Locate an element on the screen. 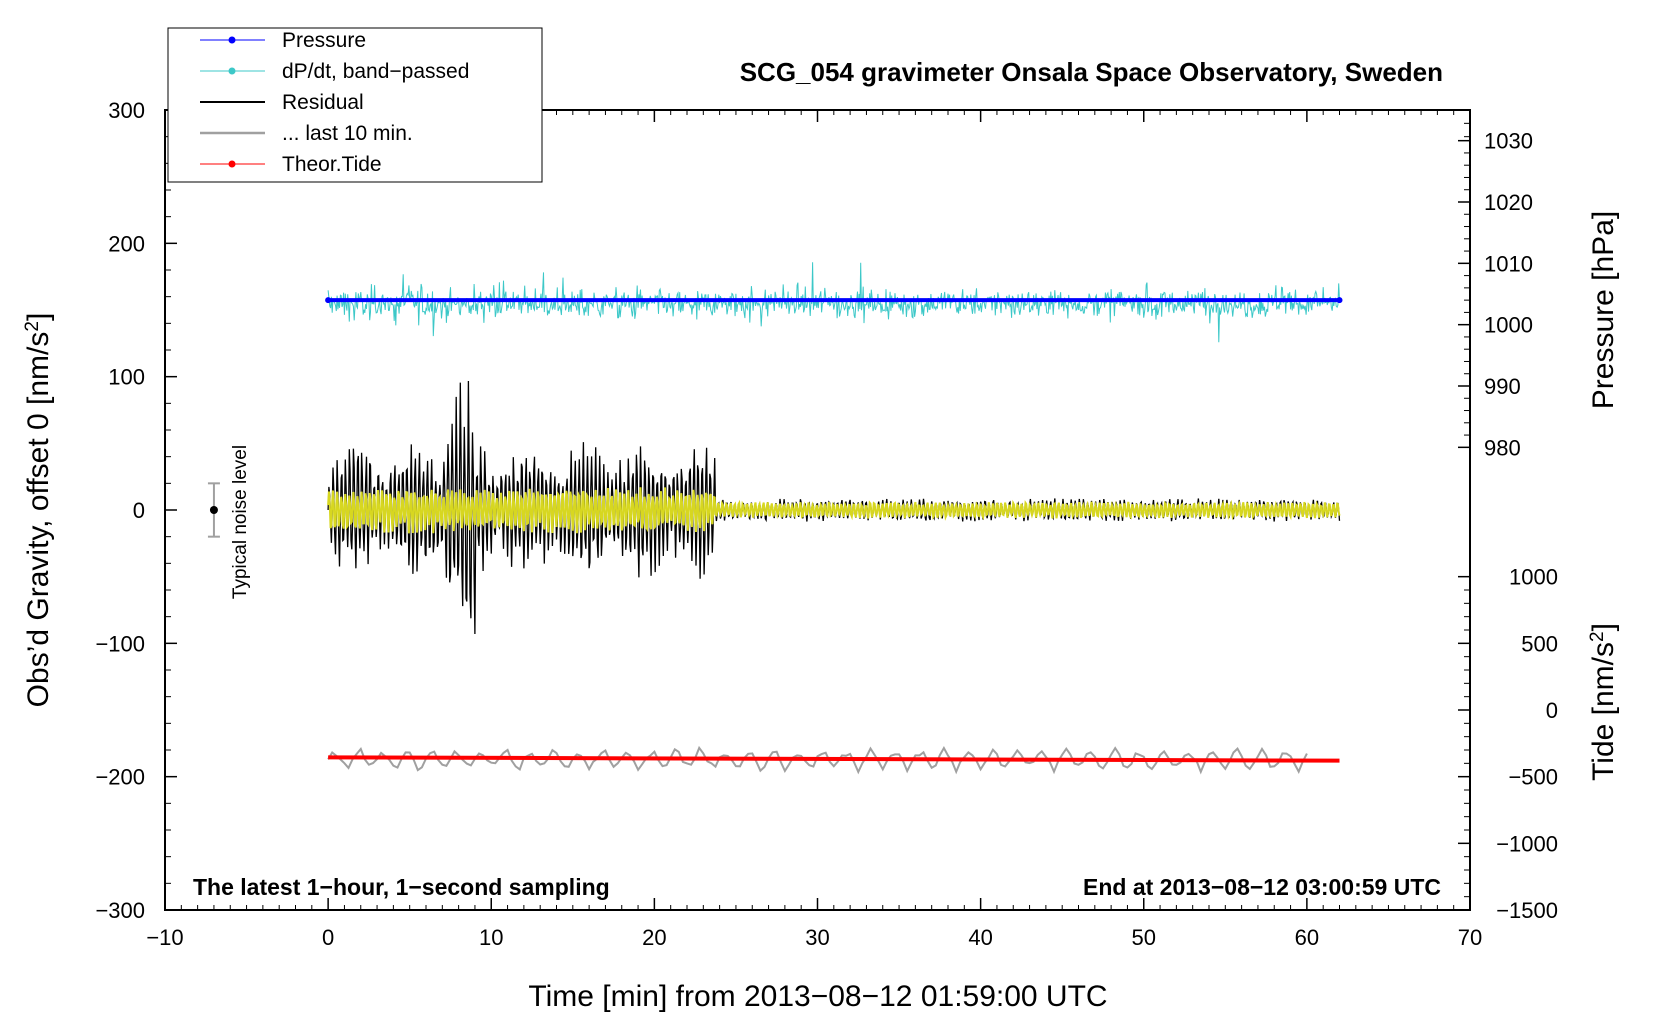 The image size is (1660, 1020). tide-title-sup: 2 is located at coordinates (1597, 636).